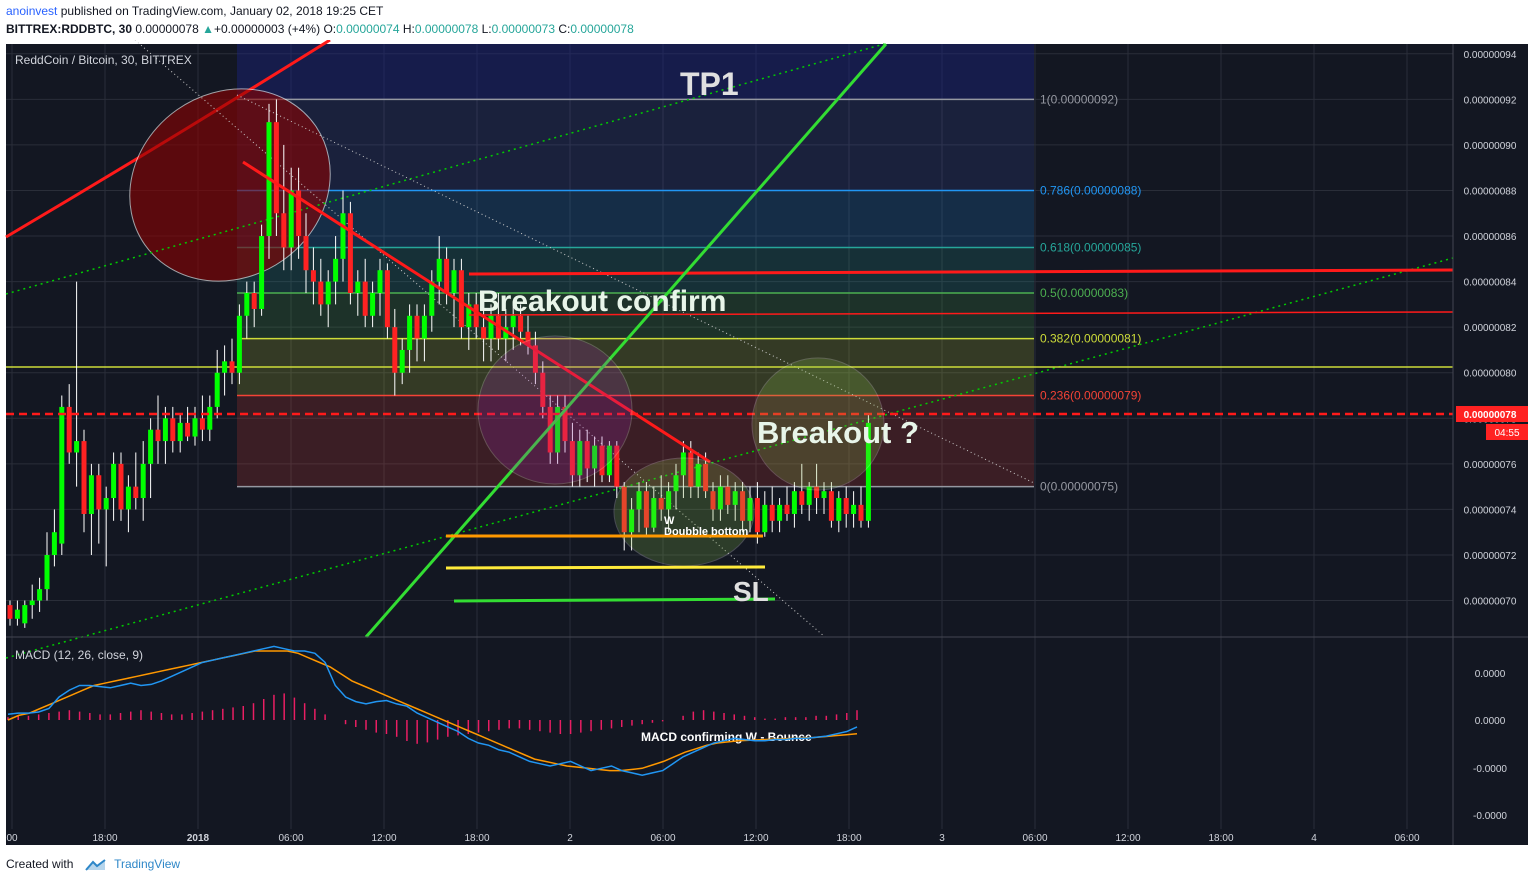  What do you see at coordinates (432, 710) in the screenshot?
I see `macd-line` at bounding box center [432, 710].